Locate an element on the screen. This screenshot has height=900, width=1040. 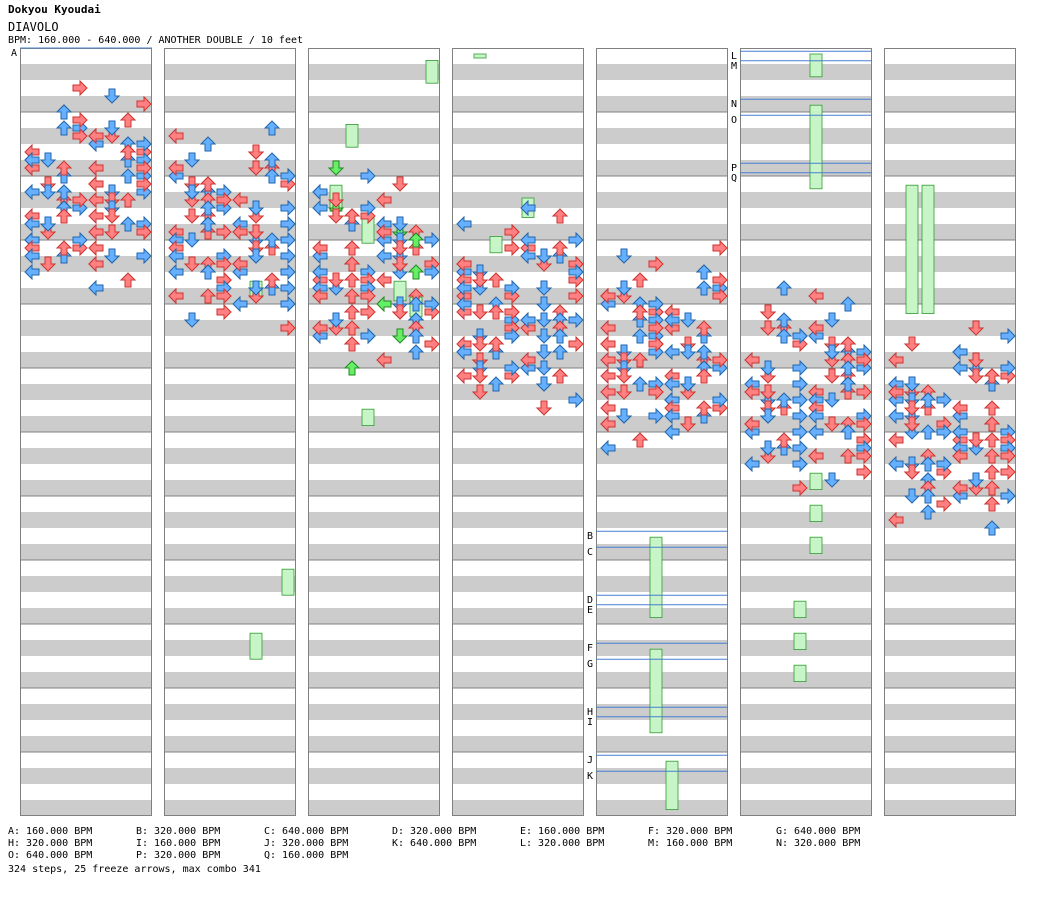
bpm-legend-entry: P: 320.000 BPM is located at coordinates (178, 855).